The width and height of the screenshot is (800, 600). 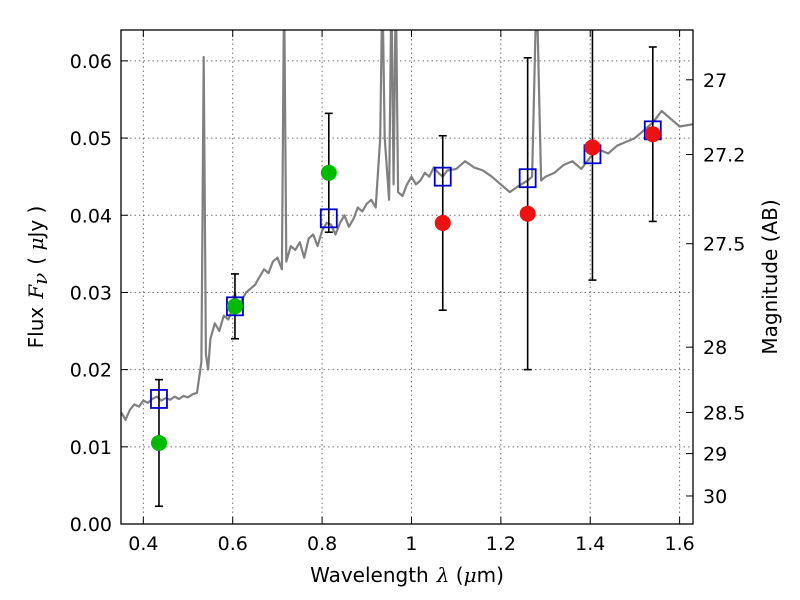 What do you see at coordinates (91, 62) in the screenshot?
I see `y-tick-label: 0.06` at bounding box center [91, 62].